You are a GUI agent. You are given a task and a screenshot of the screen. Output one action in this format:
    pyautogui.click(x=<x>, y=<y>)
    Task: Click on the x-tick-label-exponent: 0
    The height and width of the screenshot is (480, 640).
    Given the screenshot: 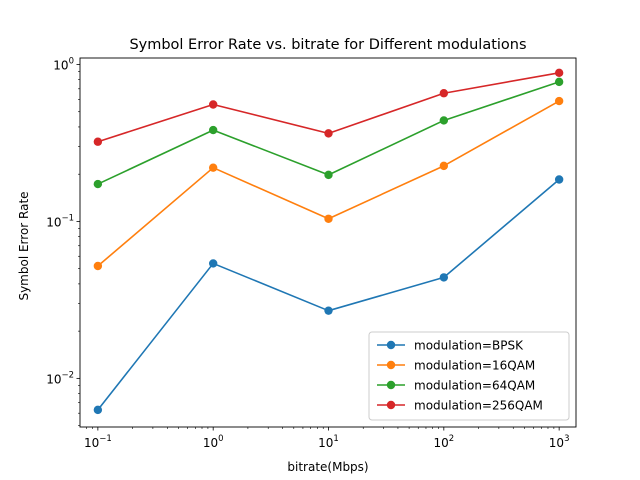 What is the action you would take?
    pyautogui.click(x=220, y=439)
    